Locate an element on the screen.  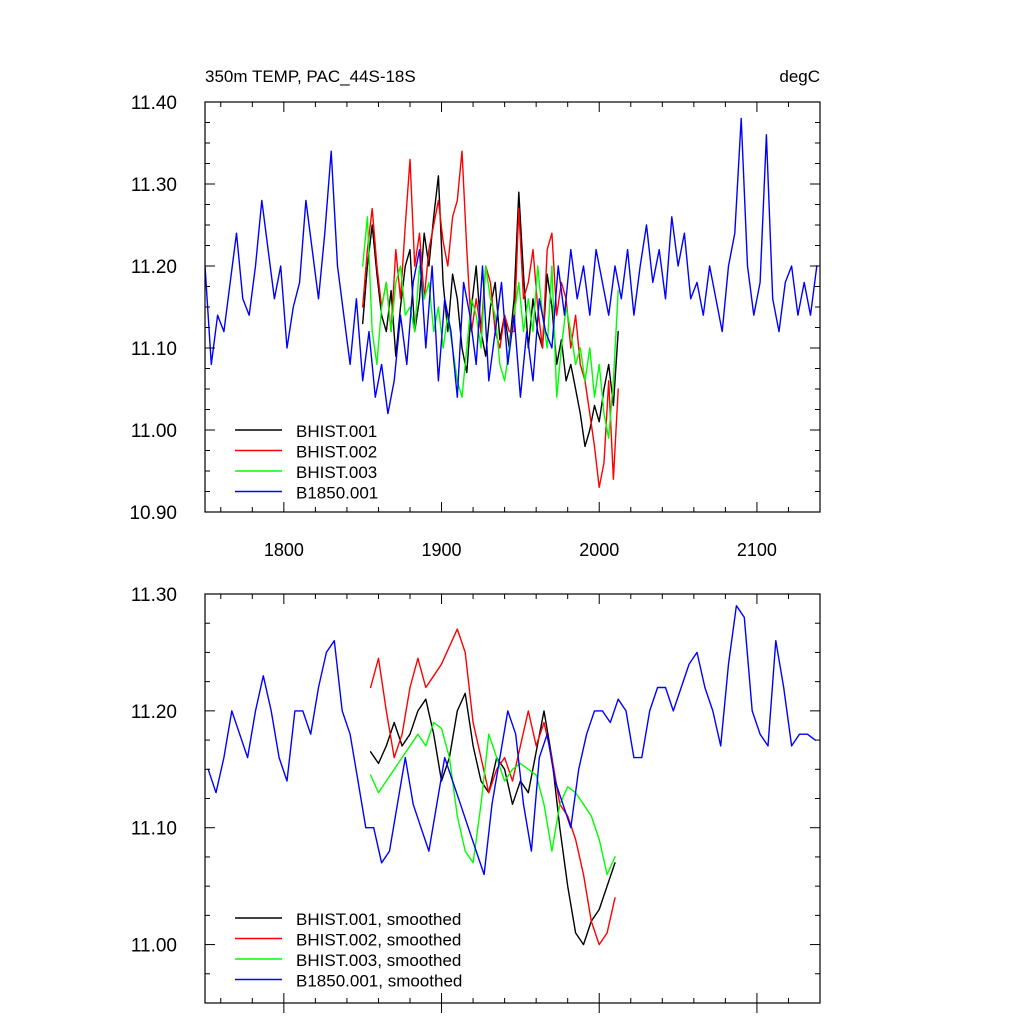
bottom-y-tick-label: 11.00 is located at coordinates (154, 946).